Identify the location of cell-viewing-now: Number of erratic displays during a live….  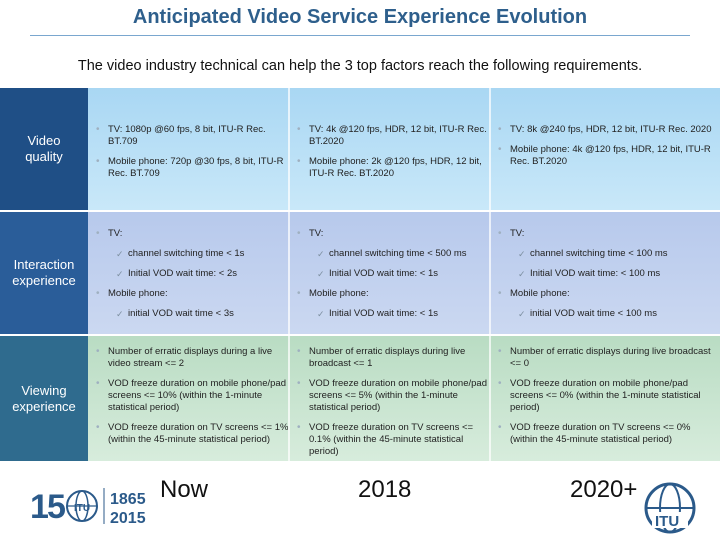
(188, 398).